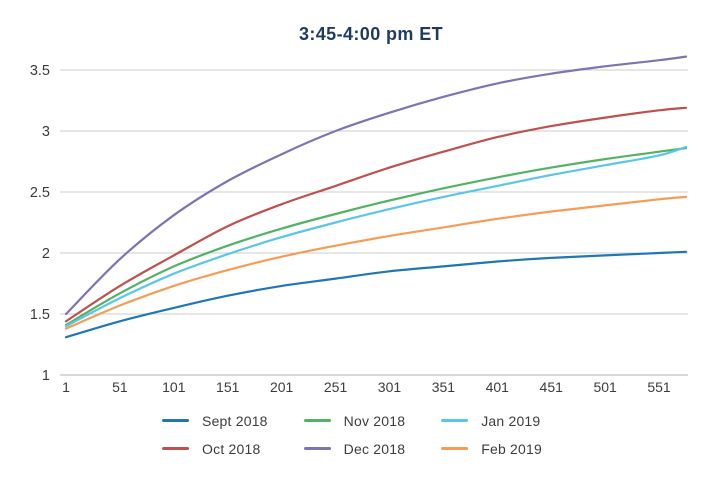 The width and height of the screenshot is (720, 500). I want to click on y-axis-tick-label: 1.5, so click(40, 315).